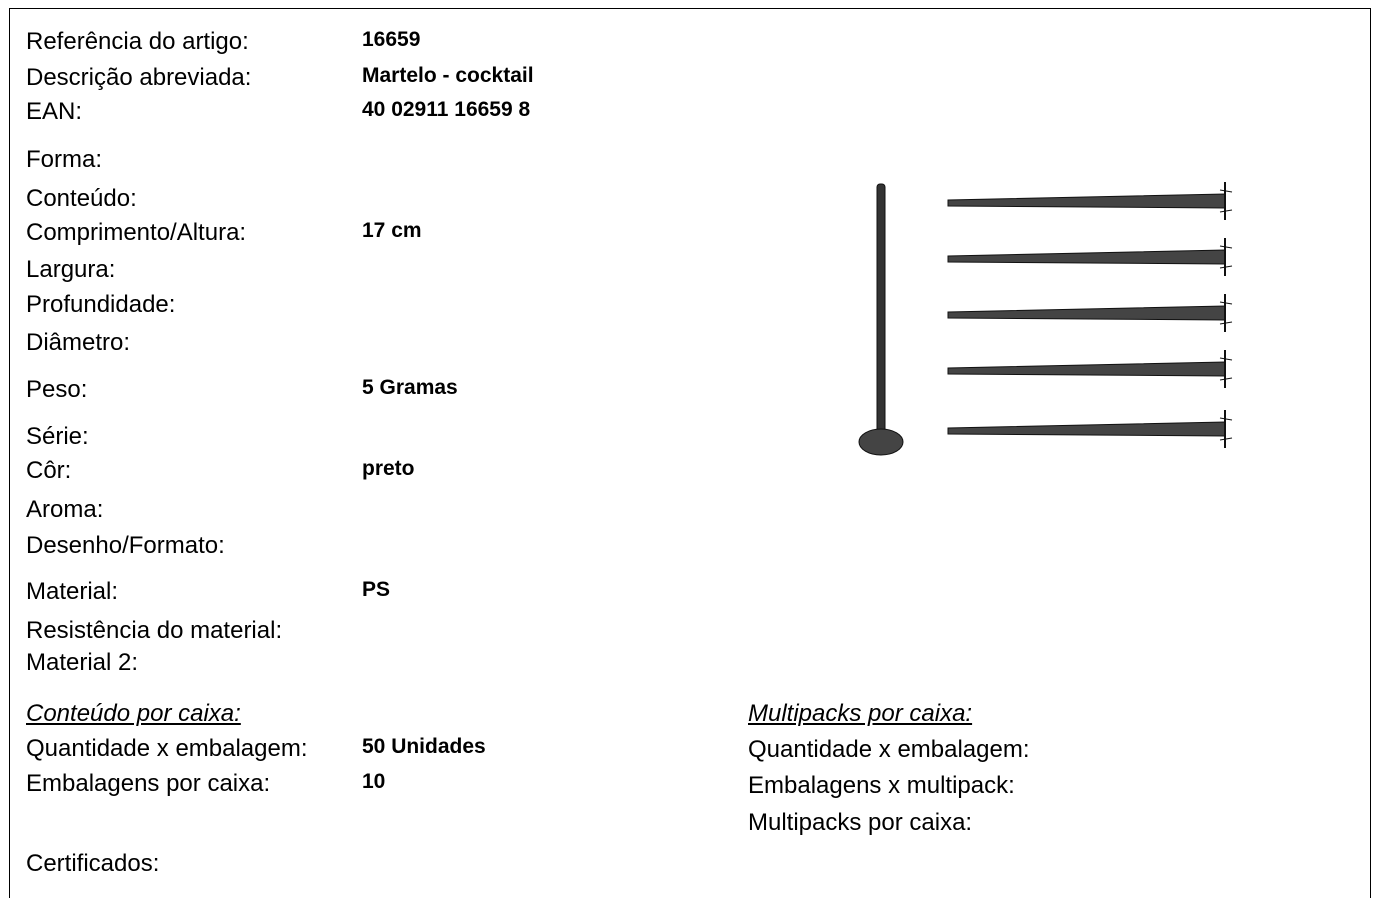  I want to click on field-value: 17 cm, so click(392, 230).